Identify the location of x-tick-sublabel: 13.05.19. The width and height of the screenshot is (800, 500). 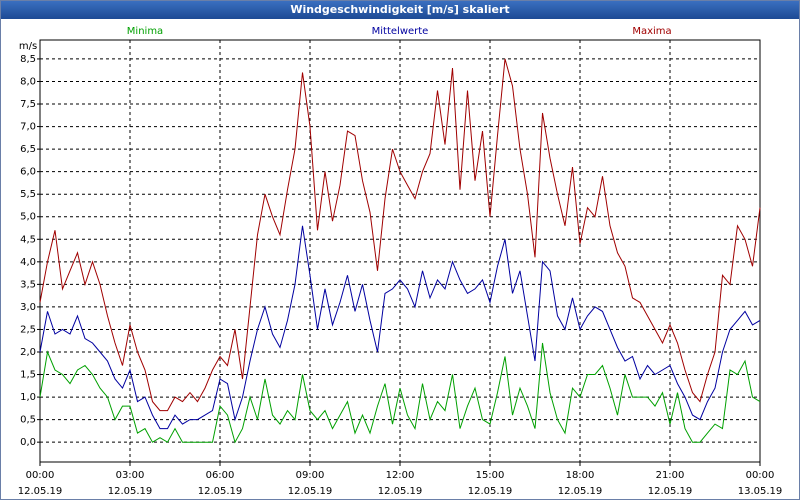
(760, 491).